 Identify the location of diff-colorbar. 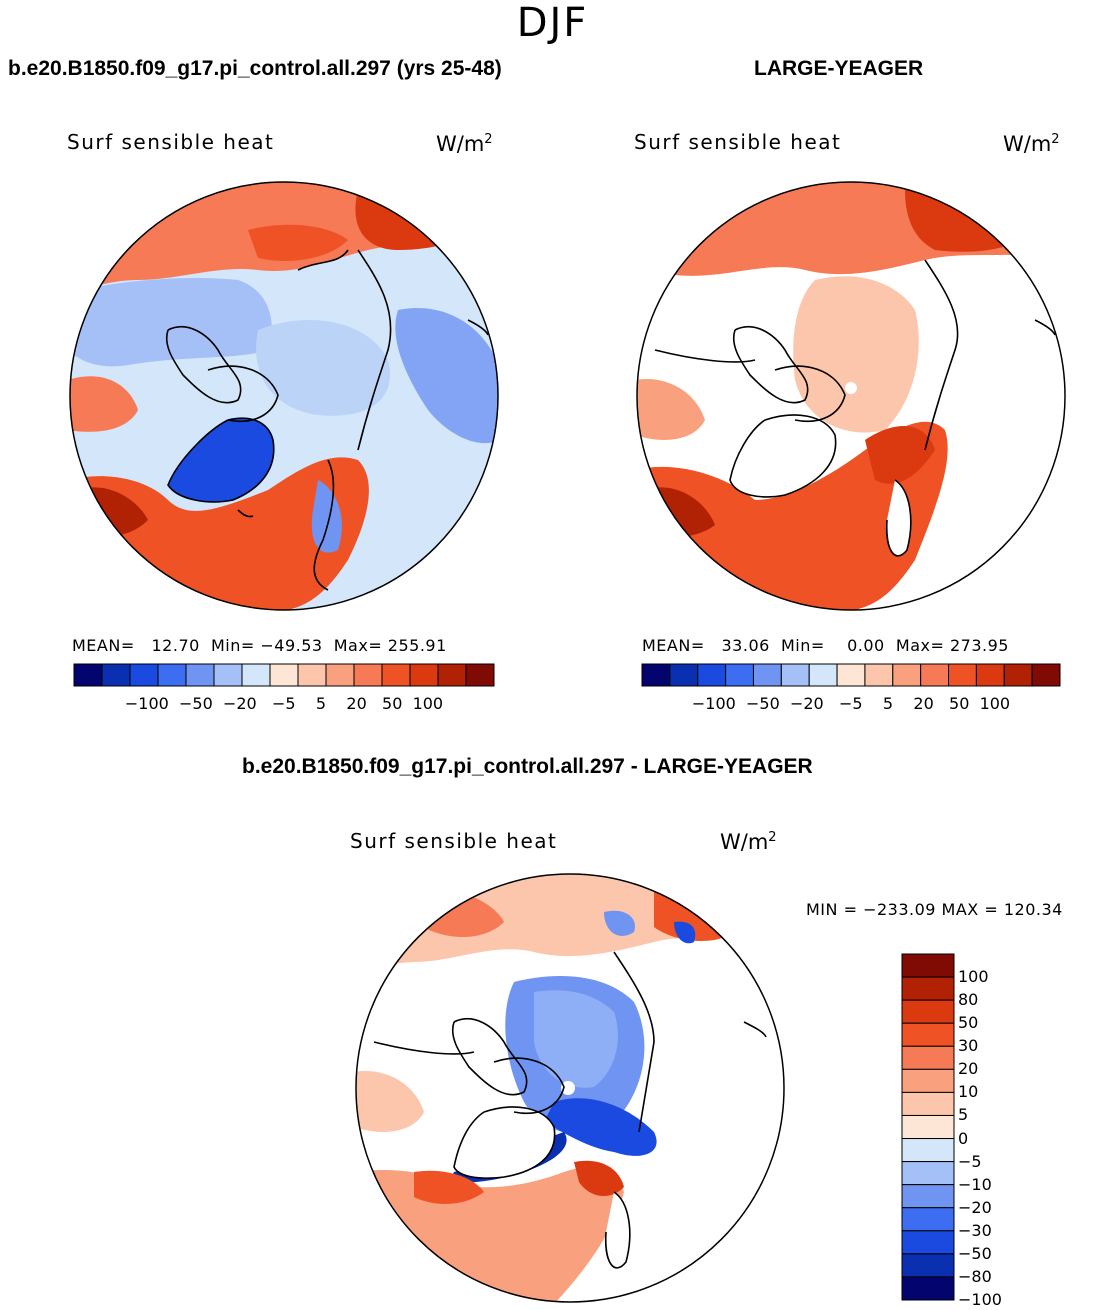
(928, 1127).